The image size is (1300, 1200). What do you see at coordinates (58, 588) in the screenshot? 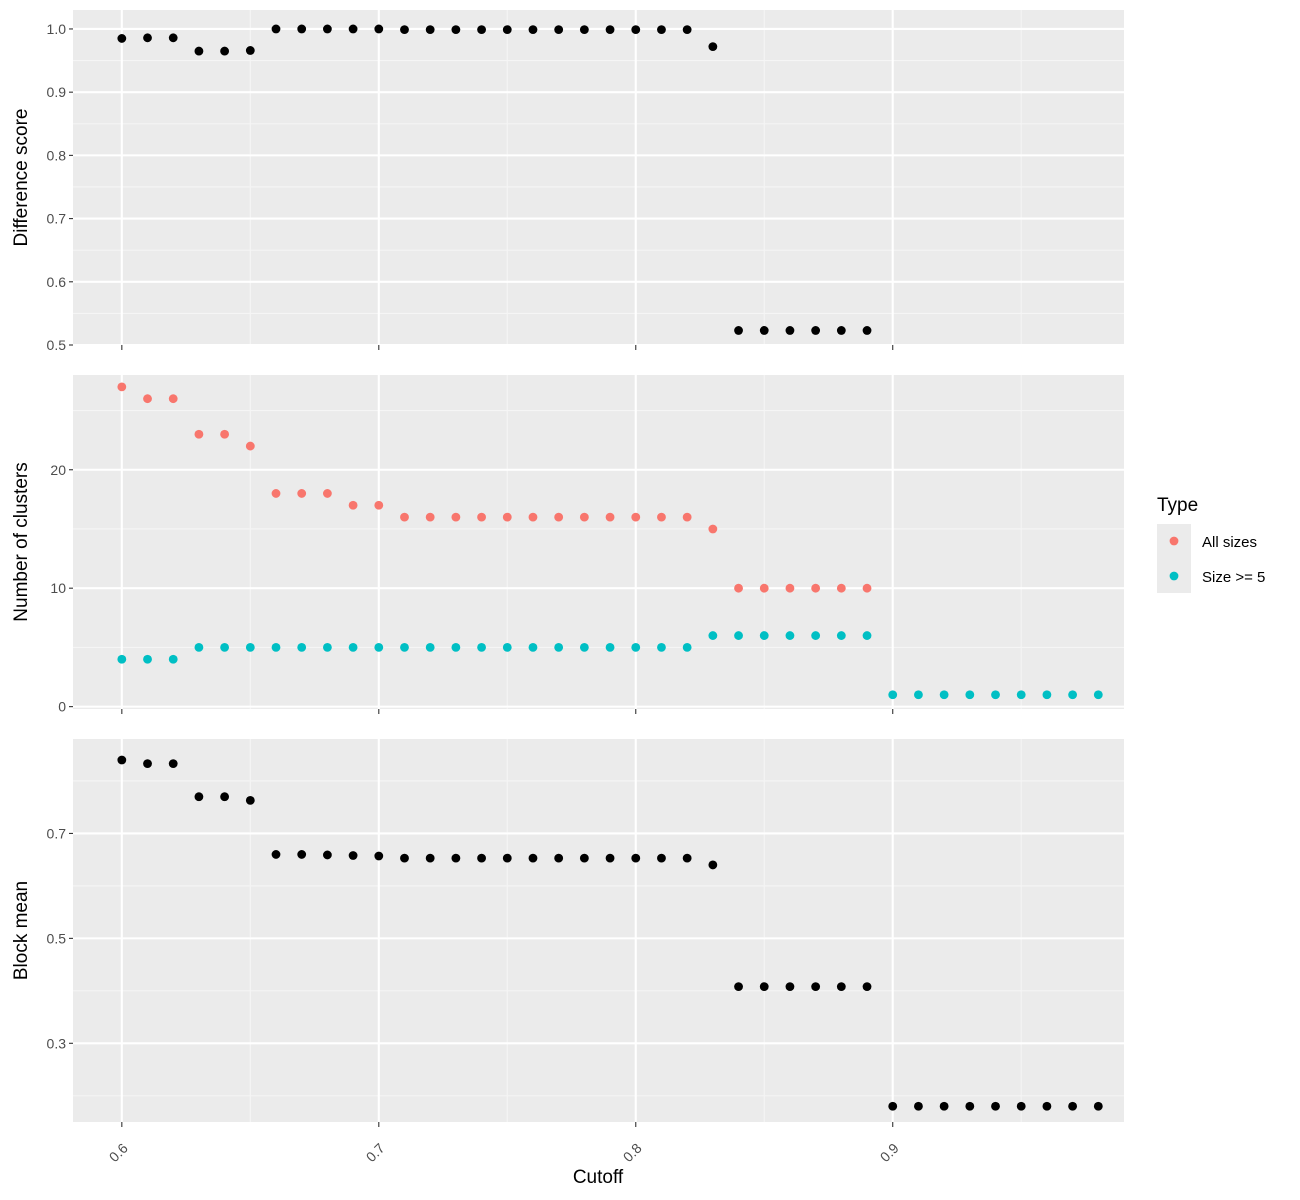
I see `y-tick-label: 10` at bounding box center [58, 588].